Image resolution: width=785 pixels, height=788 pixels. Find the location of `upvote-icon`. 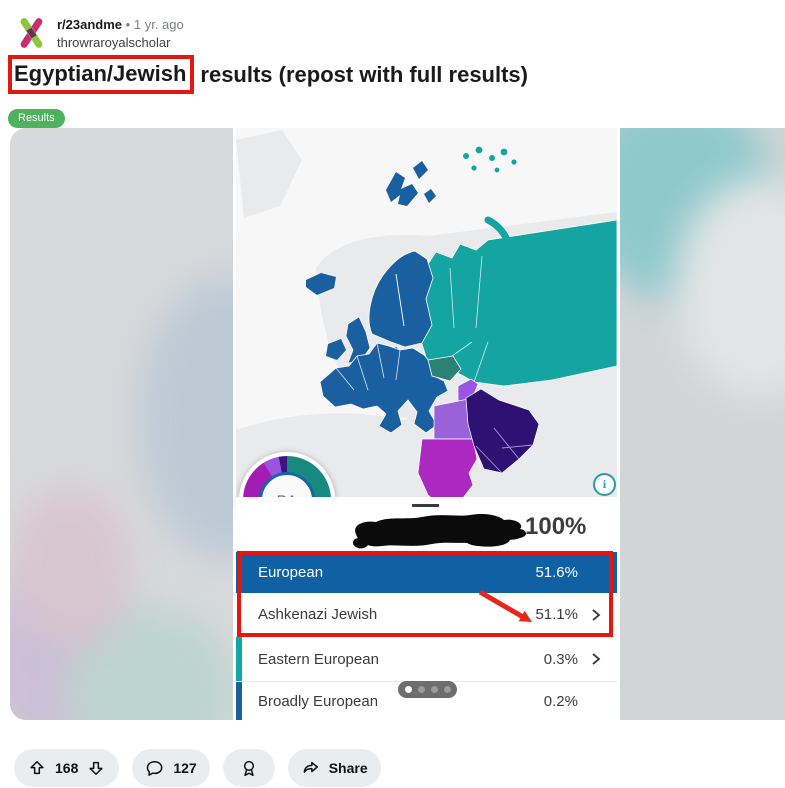

upvote-icon is located at coordinates (37, 768).